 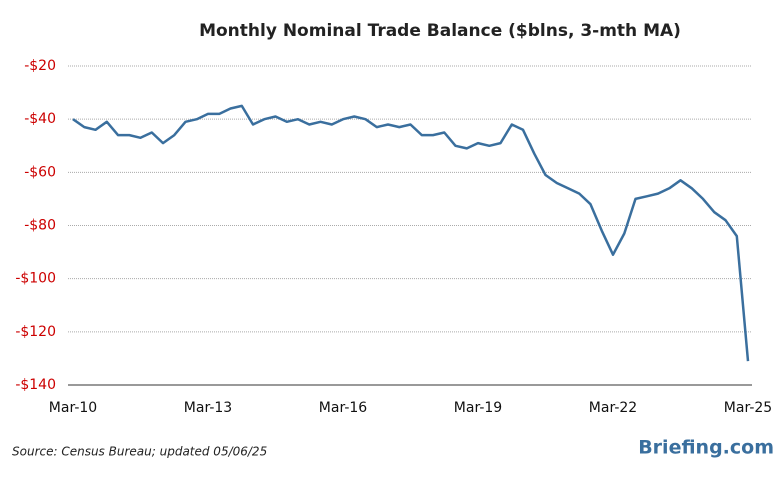 What do you see at coordinates (40, 66) in the screenshot?
I see `y-tick-label: -$20` at bounding box center [40, 66].